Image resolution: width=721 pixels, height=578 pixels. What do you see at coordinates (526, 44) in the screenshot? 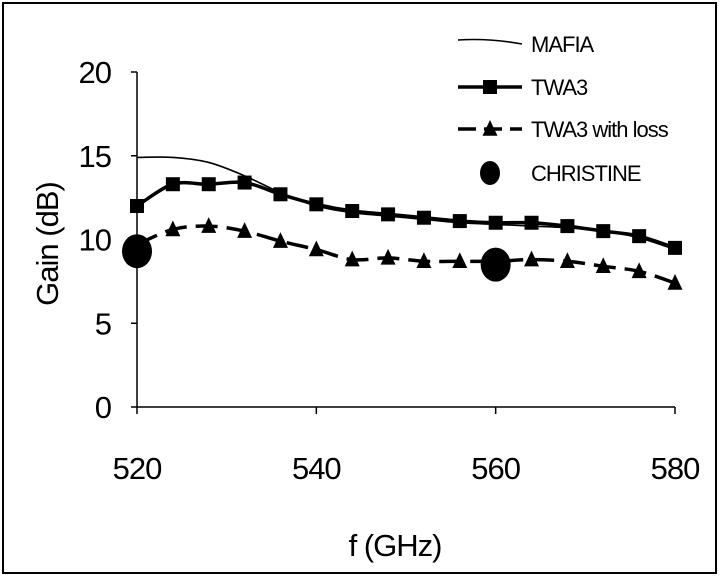
I see `legend-item-mafia: MAFIA` at bounding box center [526, 44].